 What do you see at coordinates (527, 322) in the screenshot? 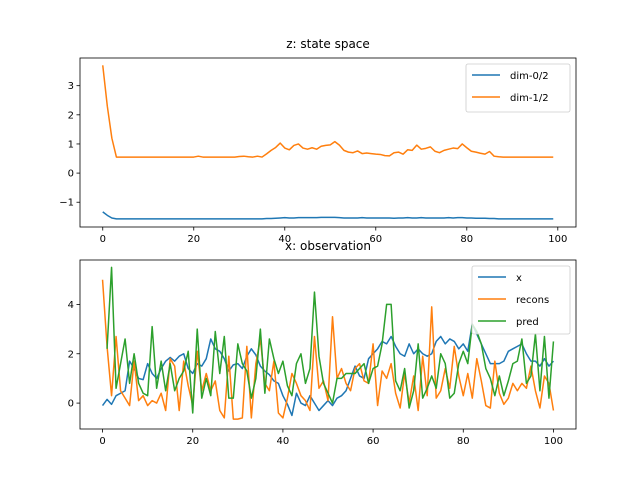
I see `legend-label: pred` at bounding box center [527, 322].